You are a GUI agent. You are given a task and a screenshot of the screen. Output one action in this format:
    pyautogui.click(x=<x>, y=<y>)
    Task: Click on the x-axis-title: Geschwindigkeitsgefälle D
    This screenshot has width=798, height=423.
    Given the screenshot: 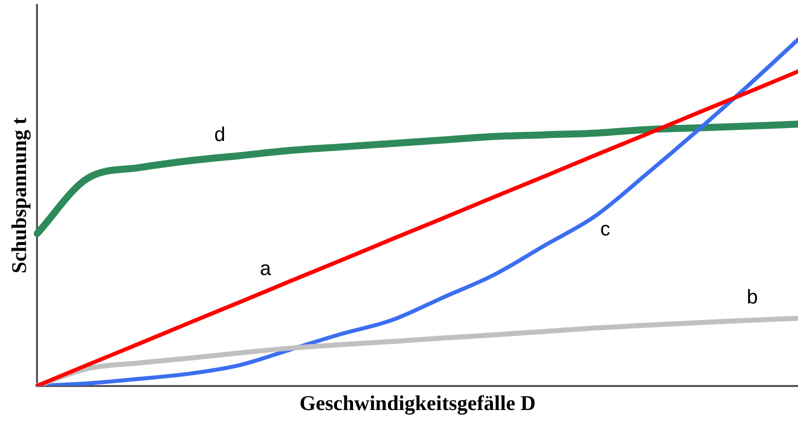 What is the action you would take?
    pyautogui.click(x=417, y=402)
    